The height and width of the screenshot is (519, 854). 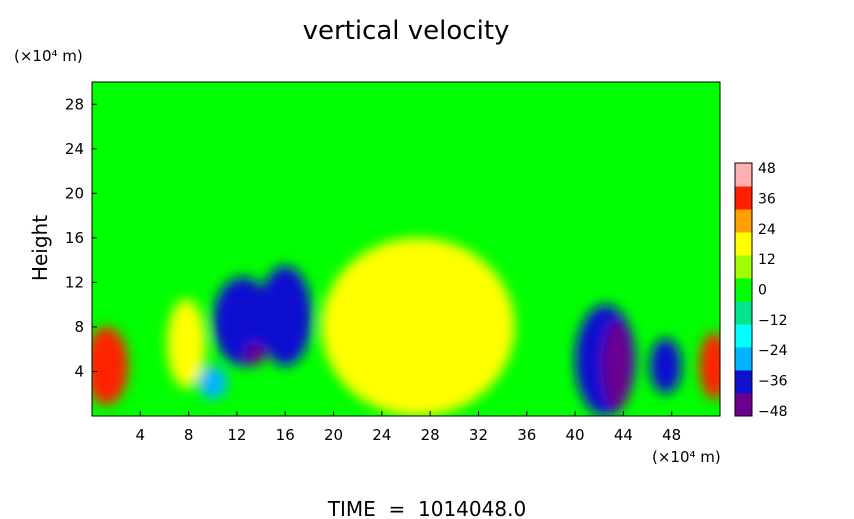 I want to click on x-tick-label: 36, so click(x=526, y=435).